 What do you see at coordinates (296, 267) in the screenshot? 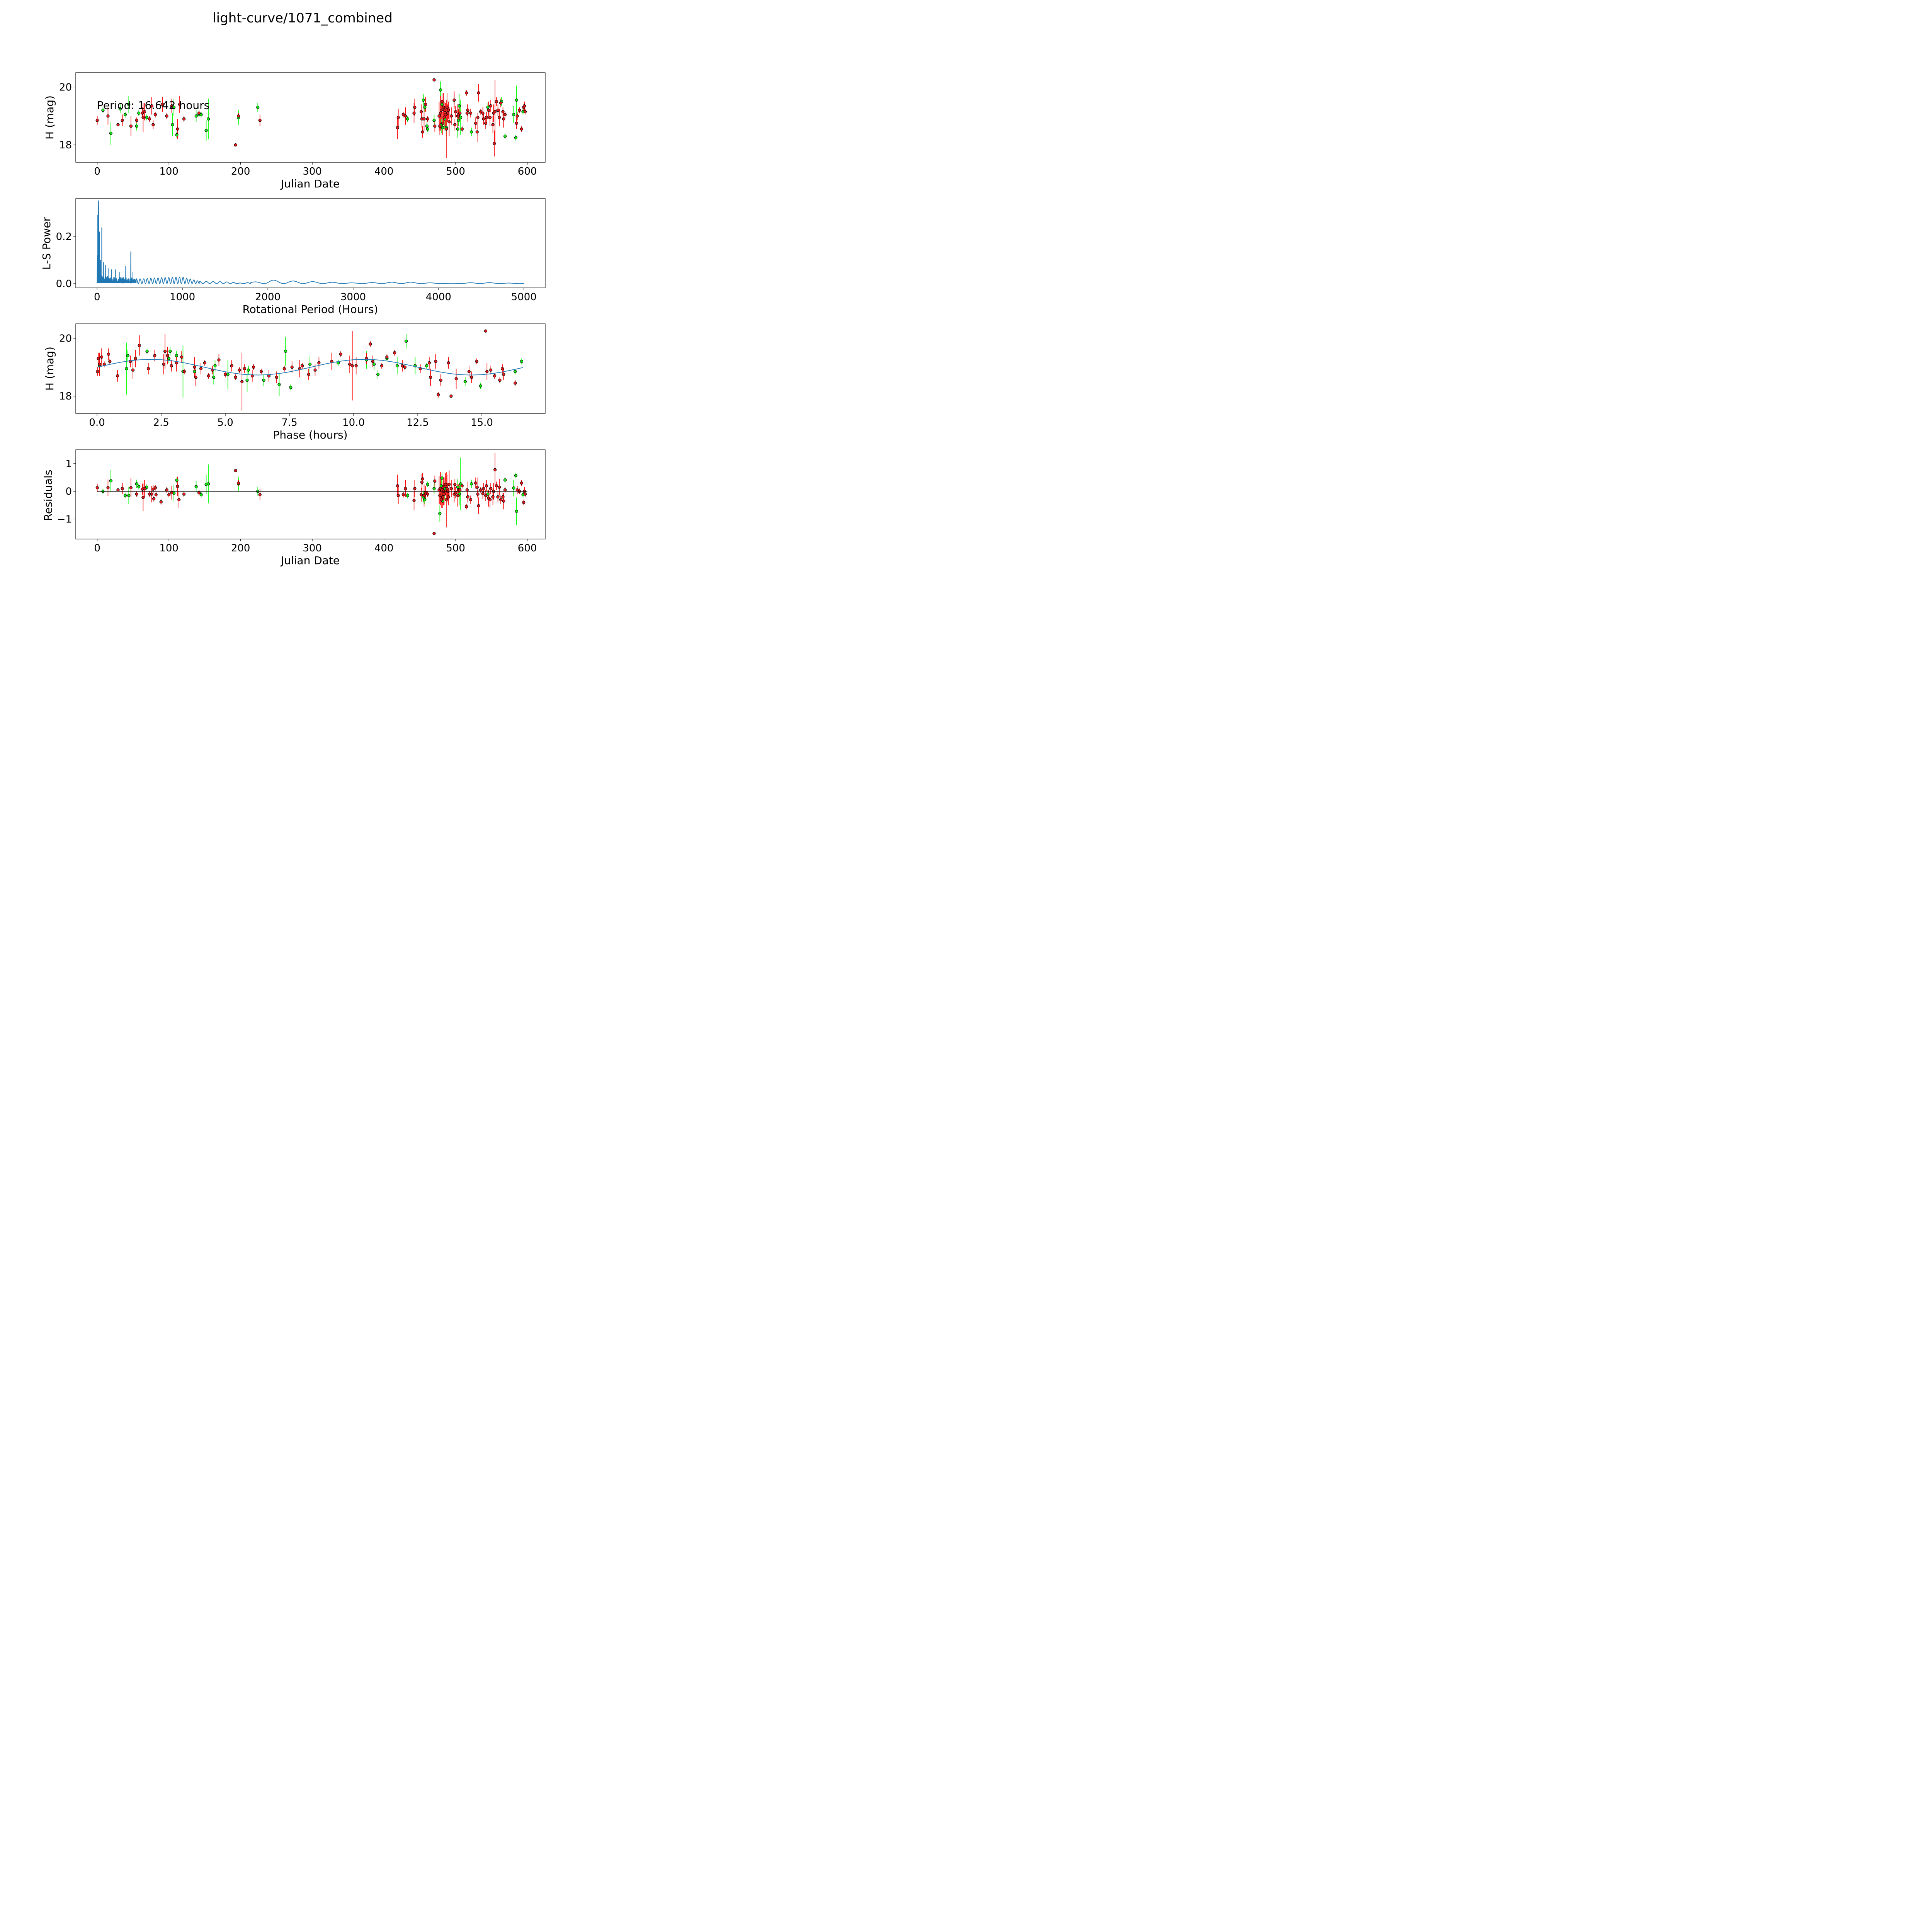
I see `periodogram-ticks: 0 1000 2000 3000 4000 5000 0.0 0.2` at bounding box center [296, 267].